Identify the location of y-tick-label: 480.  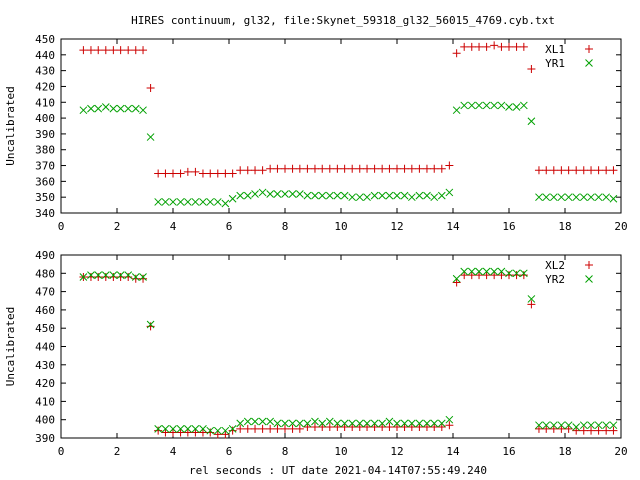
(45, 273).